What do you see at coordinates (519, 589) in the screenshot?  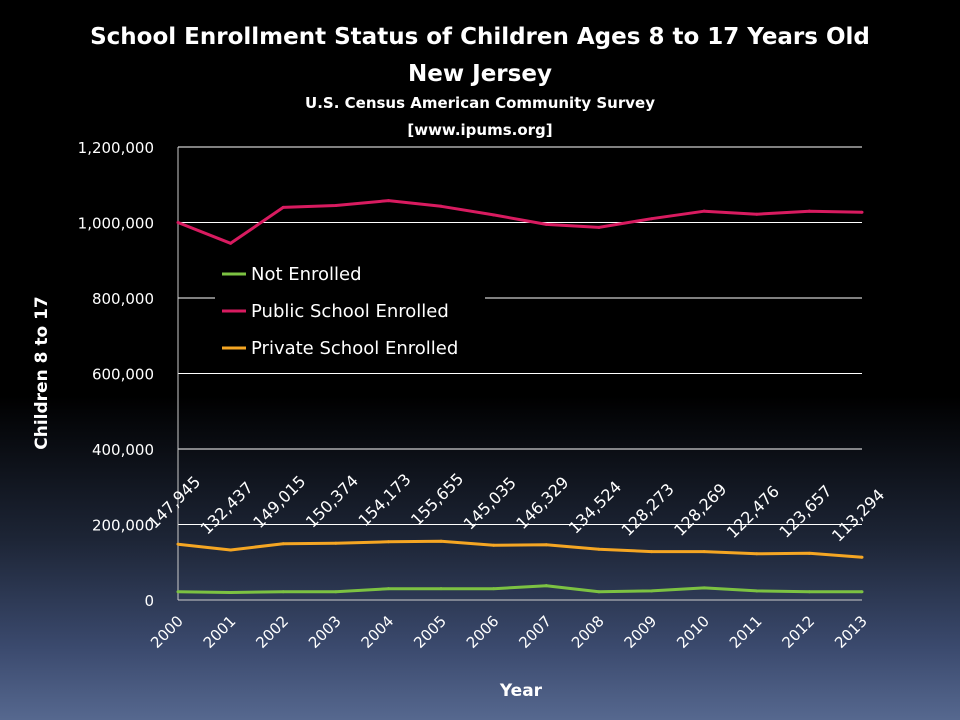 I see `series-line-not-enrolled` at bounding box center [519, 589].